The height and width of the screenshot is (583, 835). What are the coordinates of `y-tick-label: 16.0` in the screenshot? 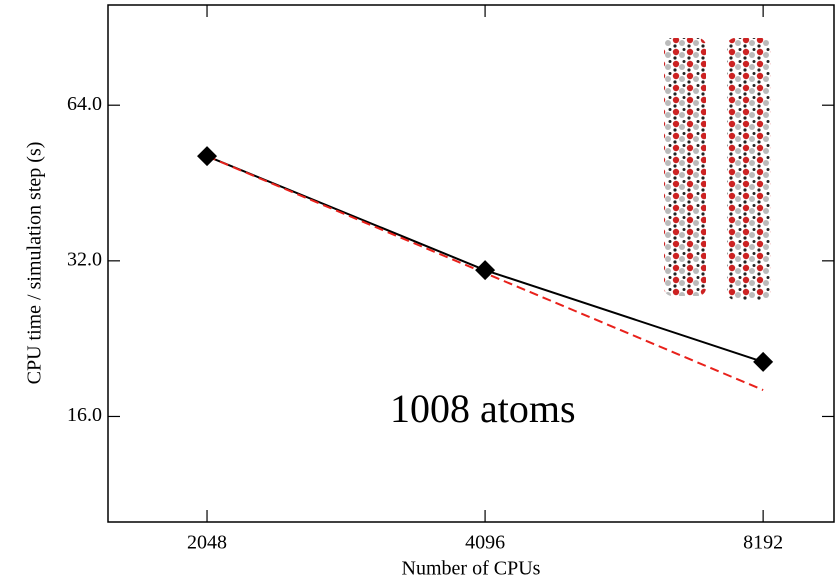 It's located at (84, 415).